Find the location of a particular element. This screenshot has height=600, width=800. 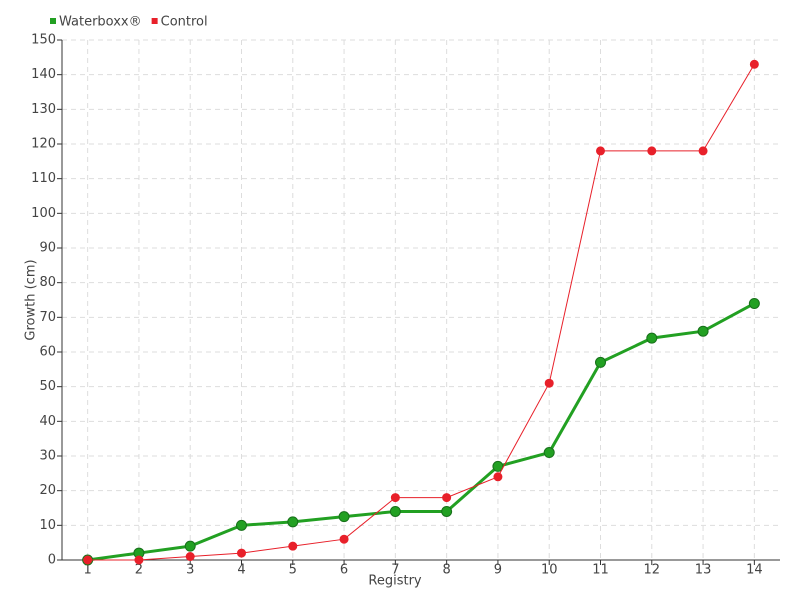

y-tick-label: 60 is located at coordinates (47, 352).